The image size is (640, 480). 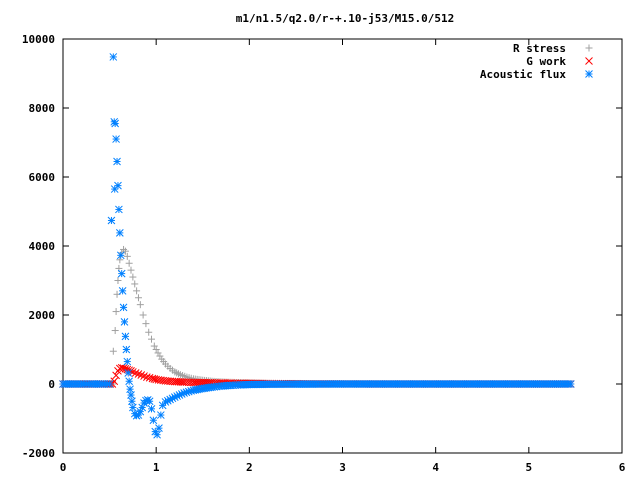 What do you see at coordinates (38, 39) in the screenshot?
I see `y-tick-label: 10000` at bounding box center [38, 39].